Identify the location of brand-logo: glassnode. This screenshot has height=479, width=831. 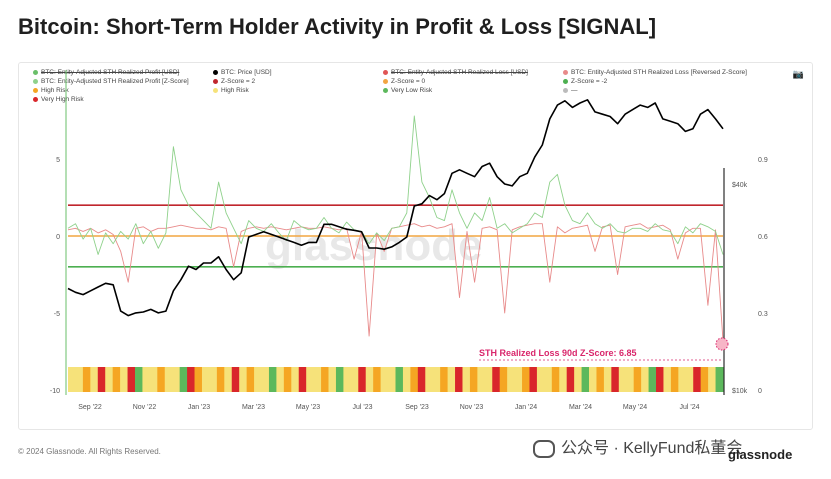
(760, 454).